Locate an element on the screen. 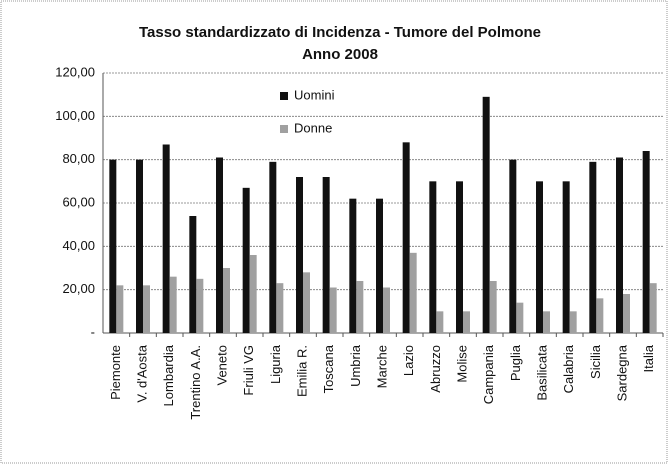 This screenshot has height=464, width=668. x-tick-label: Calabria is located at coordinates (568, 368).